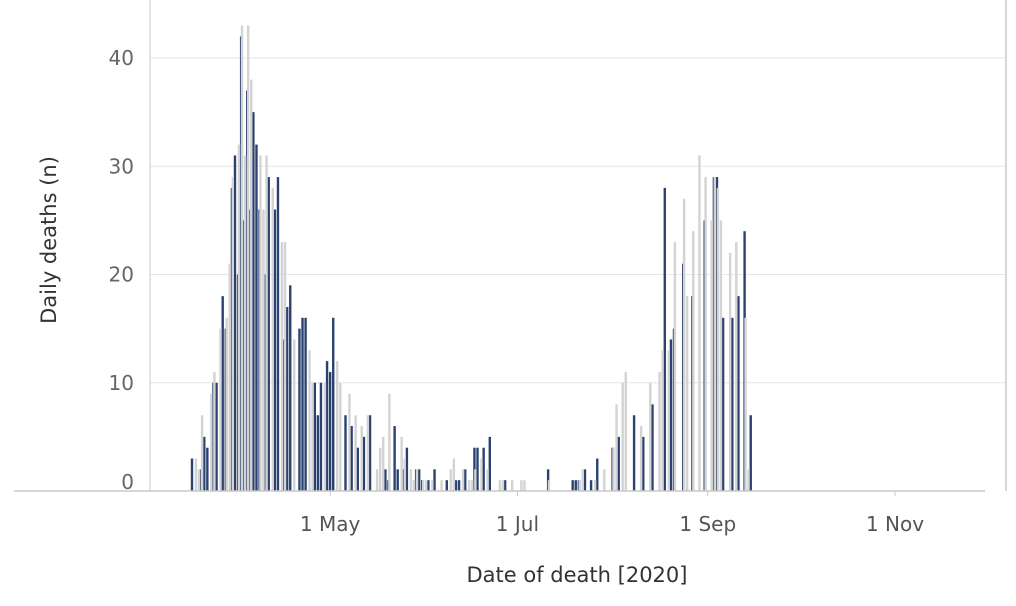 Image resolution: width=1016 pixels, height=606 pixels. What do you see at coordinates (612, 513) in the screenshot?
I see `x-axis-ticks: 1 May 1 Jul 1 Sep 1 Nov` at bounding box center [612, 513].